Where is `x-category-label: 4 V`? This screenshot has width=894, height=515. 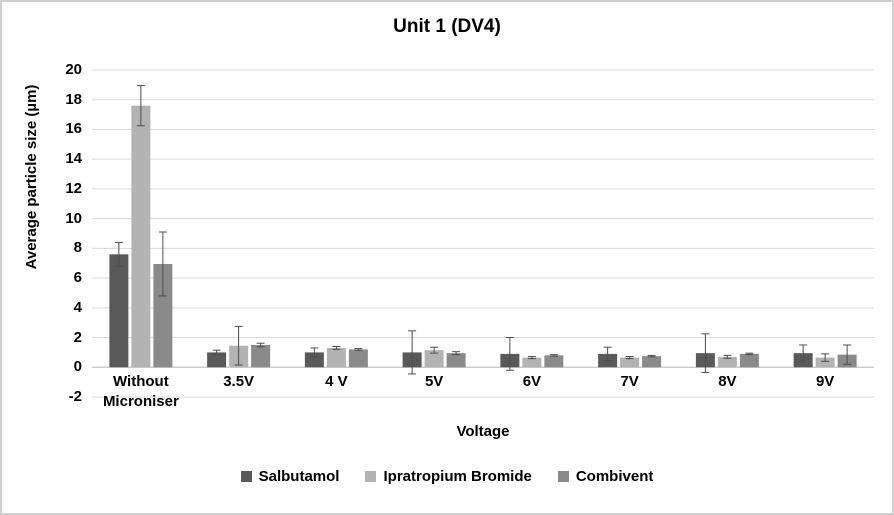
x-category-label: 4 V is located at coordinates (336, 381).